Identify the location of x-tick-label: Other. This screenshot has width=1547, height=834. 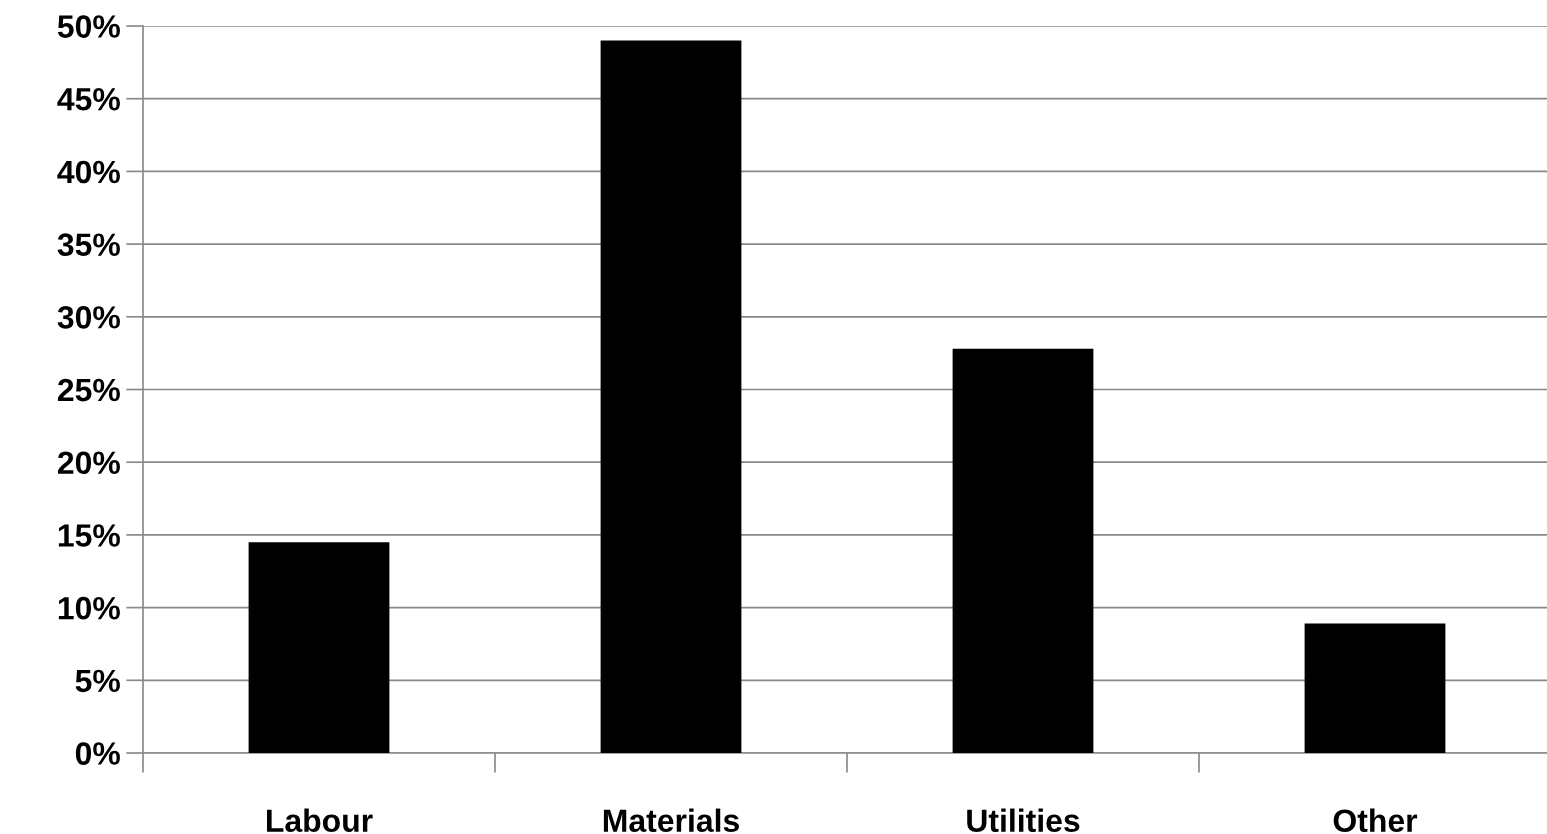
(1375, 820).